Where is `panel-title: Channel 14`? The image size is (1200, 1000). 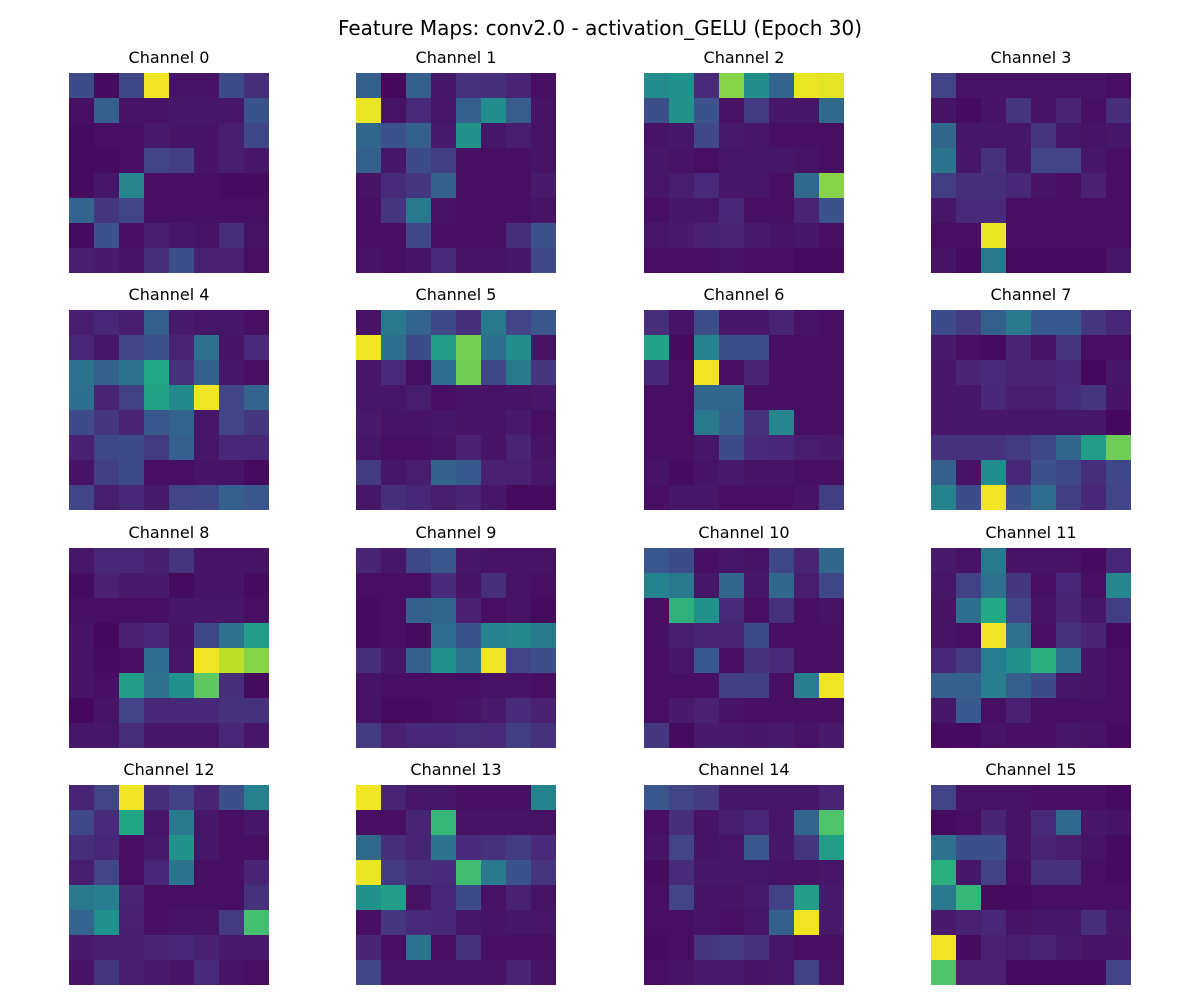 panel-title: Channel 14 is located at coordinates (744, 769).